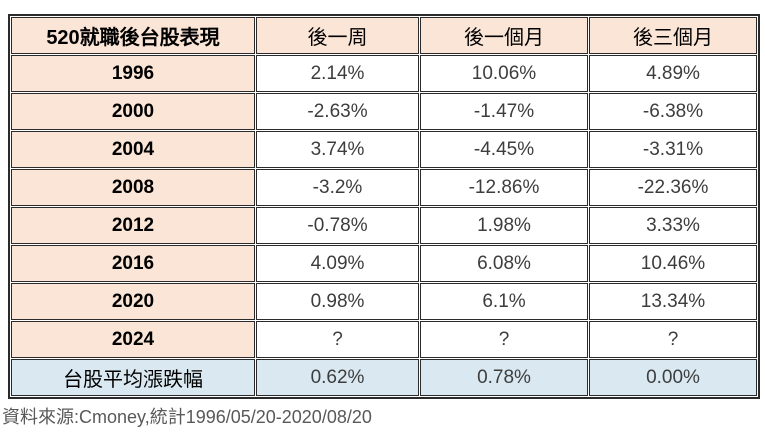 The image size is (765, 437). What do you see at coordinates (673, 301) in the screenshot?
I see `value-cell: 13.34%` at bounding box center [673, 301].